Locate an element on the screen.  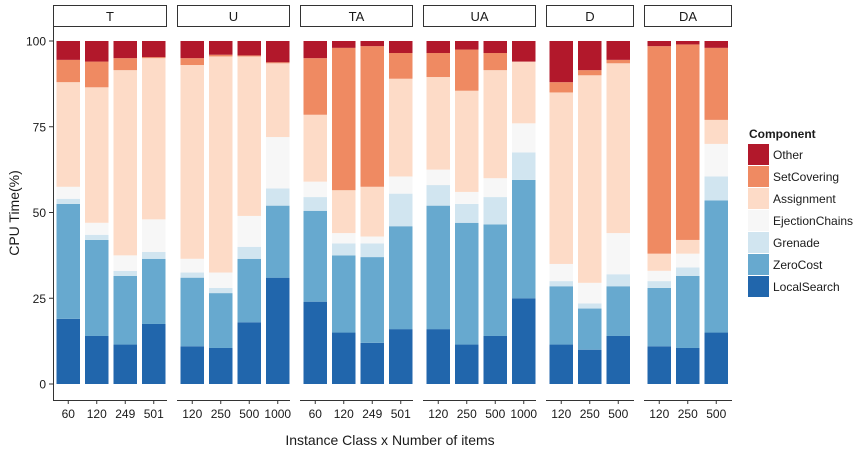
facet-panel-t: T 60 120 249 501 is located at coordinates (110, 213).